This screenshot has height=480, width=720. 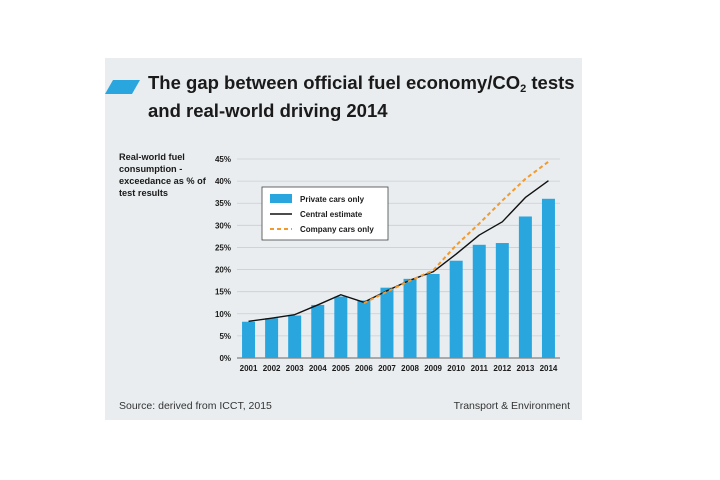 What do you see at coordinates (387, 368) in the screenshot?
I see `x-tick-label: 2007` at bounding box center [387, 368].